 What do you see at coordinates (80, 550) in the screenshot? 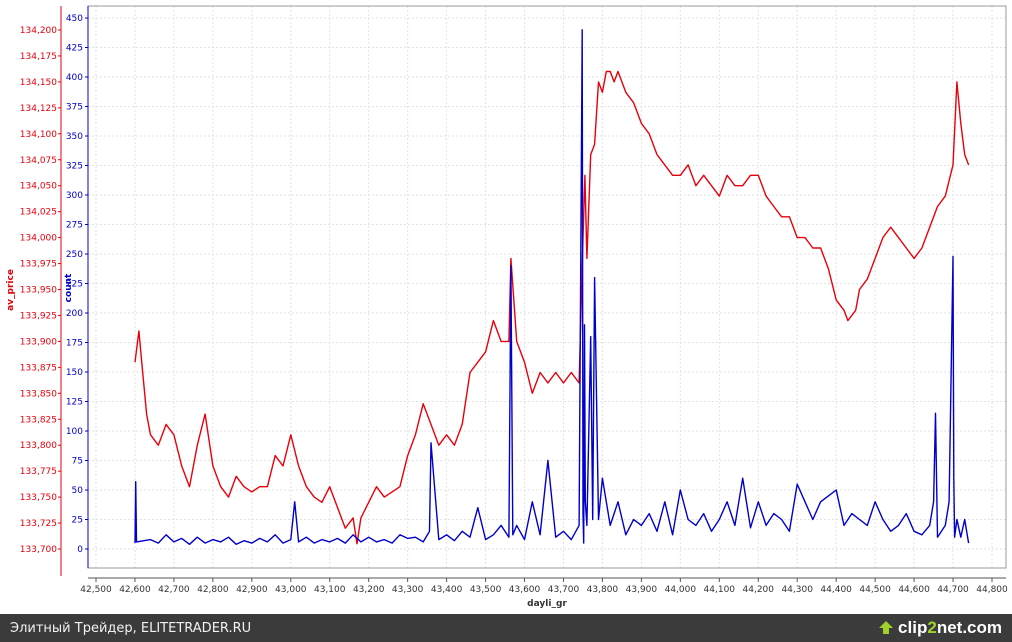
I see `count-tick-label: 0` at bounding box center [80, 550].